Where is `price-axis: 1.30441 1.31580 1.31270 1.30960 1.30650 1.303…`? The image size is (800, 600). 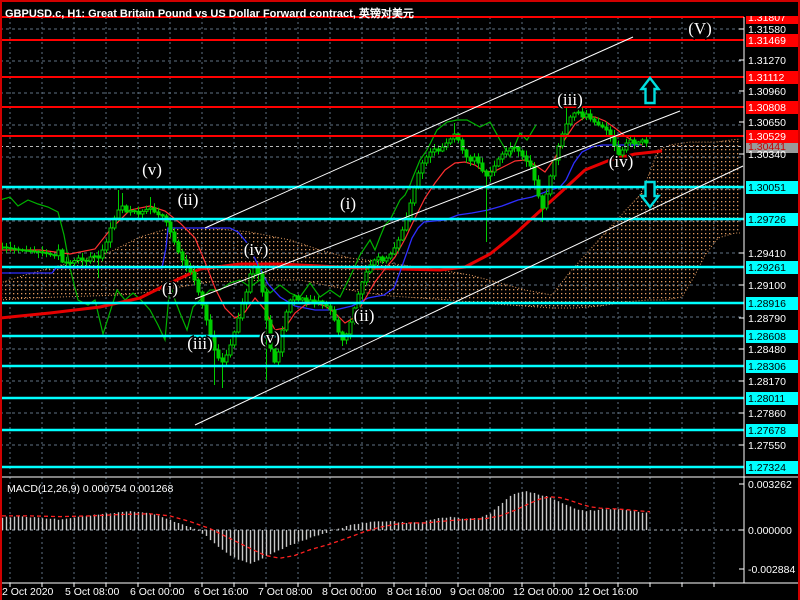
price-axis: 1.30441 1.31580 1.31270 1.30960 1.30650 1.303… is located at coordinates (768, 293).